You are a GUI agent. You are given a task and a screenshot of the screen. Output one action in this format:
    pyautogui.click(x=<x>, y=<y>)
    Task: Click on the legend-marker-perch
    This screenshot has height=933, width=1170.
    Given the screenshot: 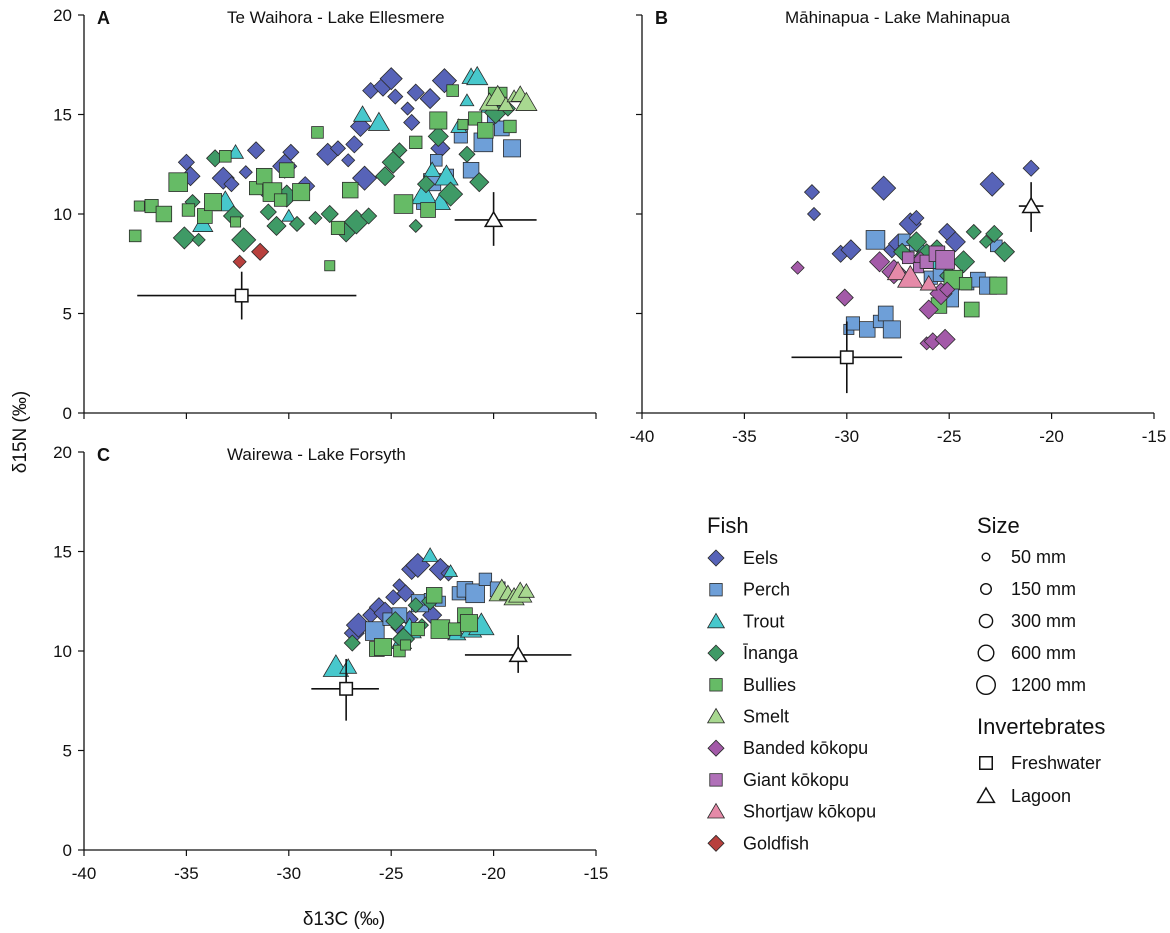 What is the action you would take?
    pyautogui.click(x=716, y=590)
    